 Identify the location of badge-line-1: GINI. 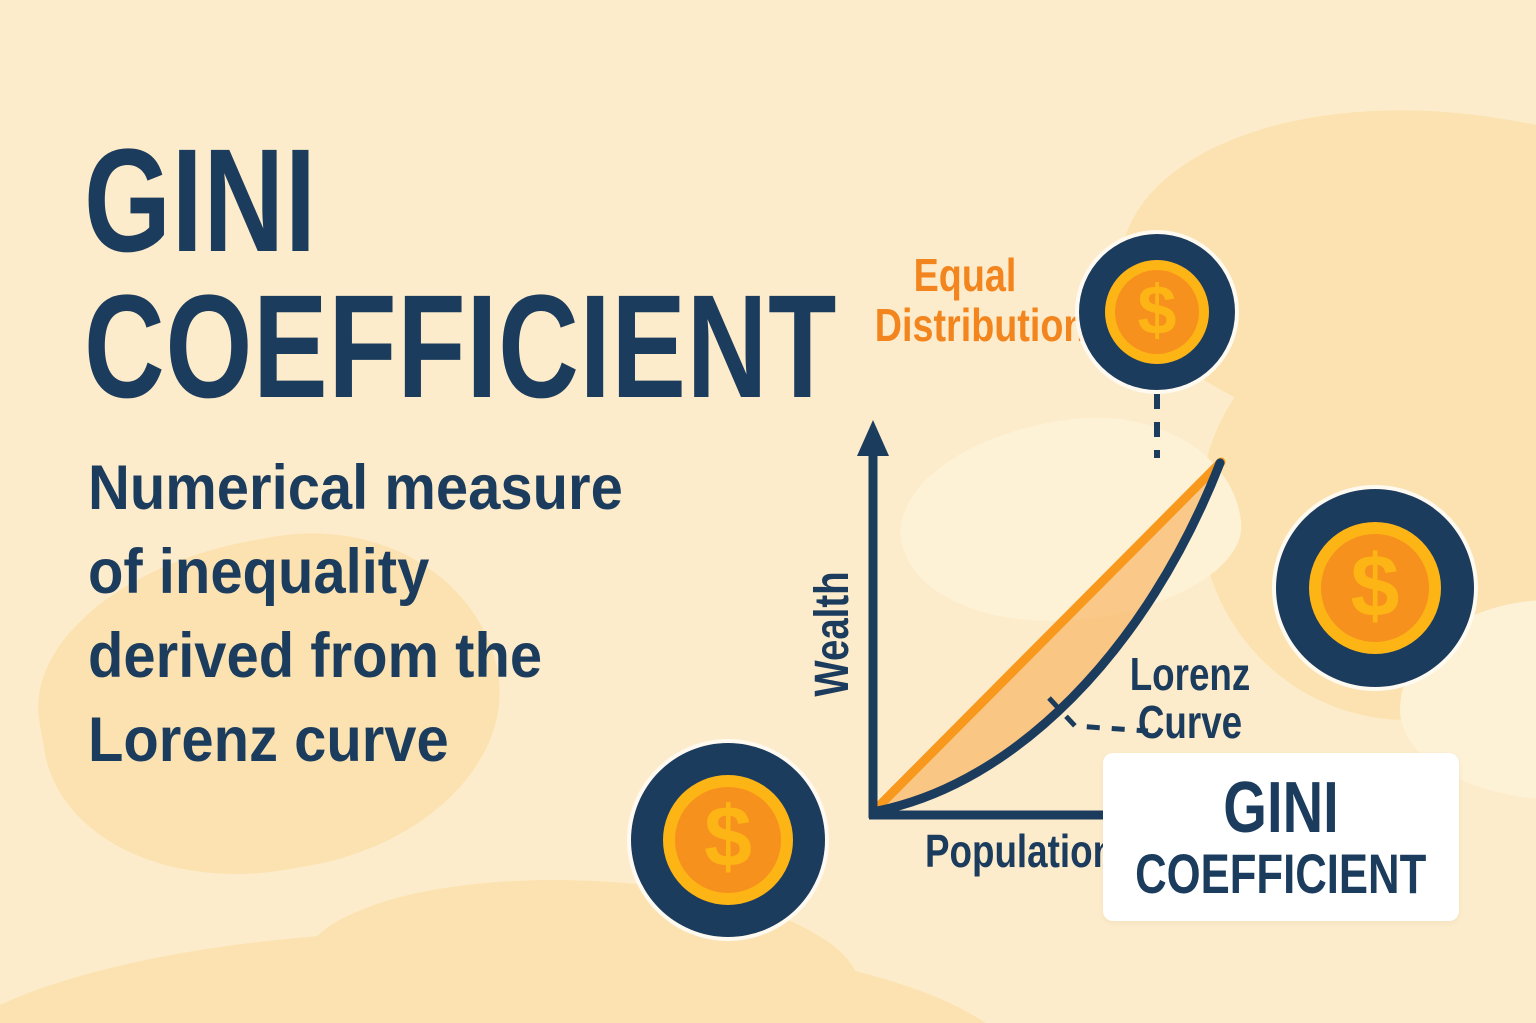
(1281, 808).